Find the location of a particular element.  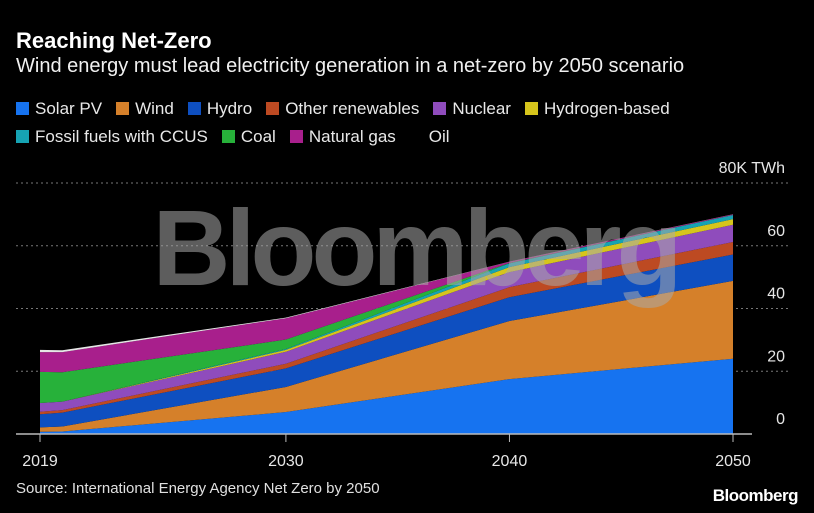

legend-label: Coal is located at coordinates (258, 136).